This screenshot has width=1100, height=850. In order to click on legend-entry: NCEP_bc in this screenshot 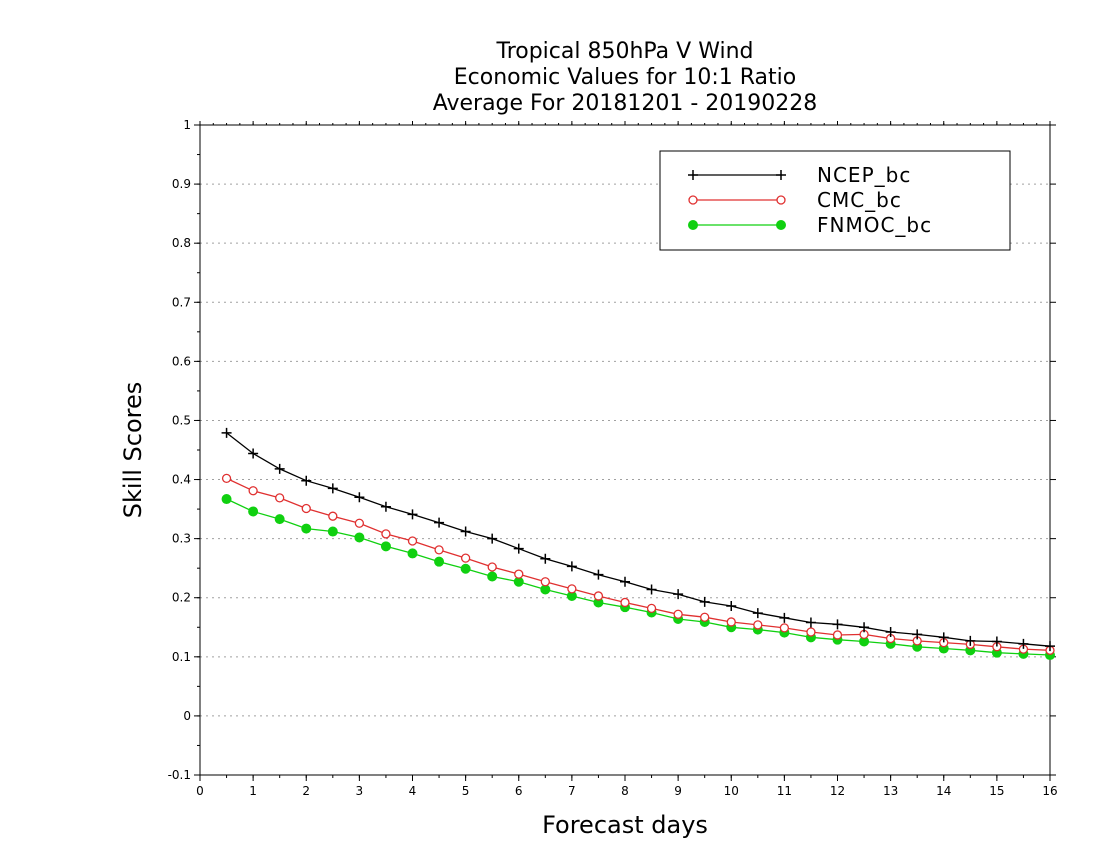, I will do `click(799, 175)`.